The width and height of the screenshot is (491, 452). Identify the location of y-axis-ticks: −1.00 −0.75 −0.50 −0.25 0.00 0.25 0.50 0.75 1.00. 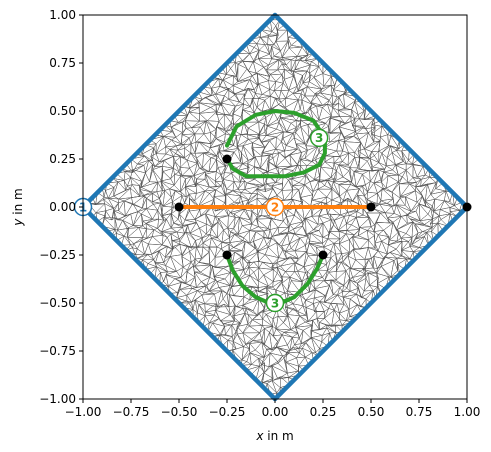
(61, 207).